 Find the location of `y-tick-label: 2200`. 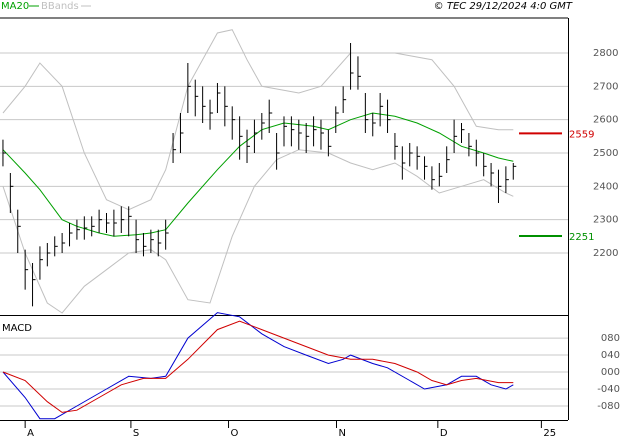

y-tick-label: 2200 is located at coordinates (605, 253).